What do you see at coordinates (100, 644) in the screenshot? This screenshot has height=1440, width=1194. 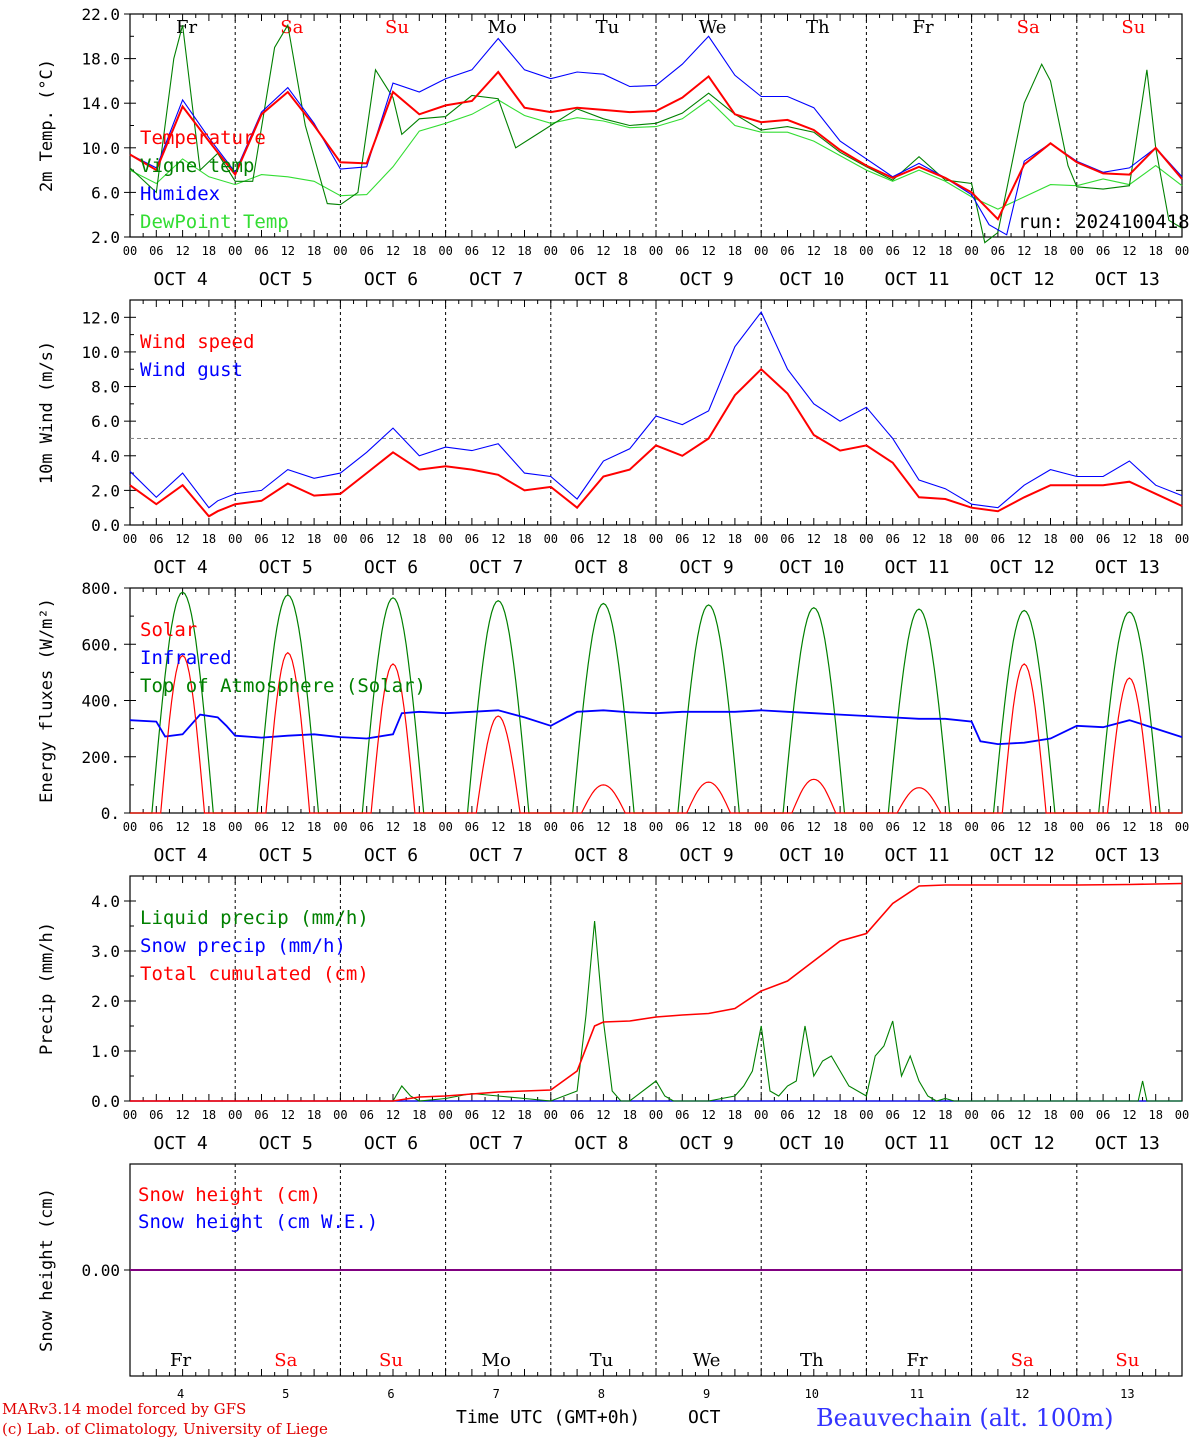 I see `y-tick-label: 600.` at bounding box center [100, 644].